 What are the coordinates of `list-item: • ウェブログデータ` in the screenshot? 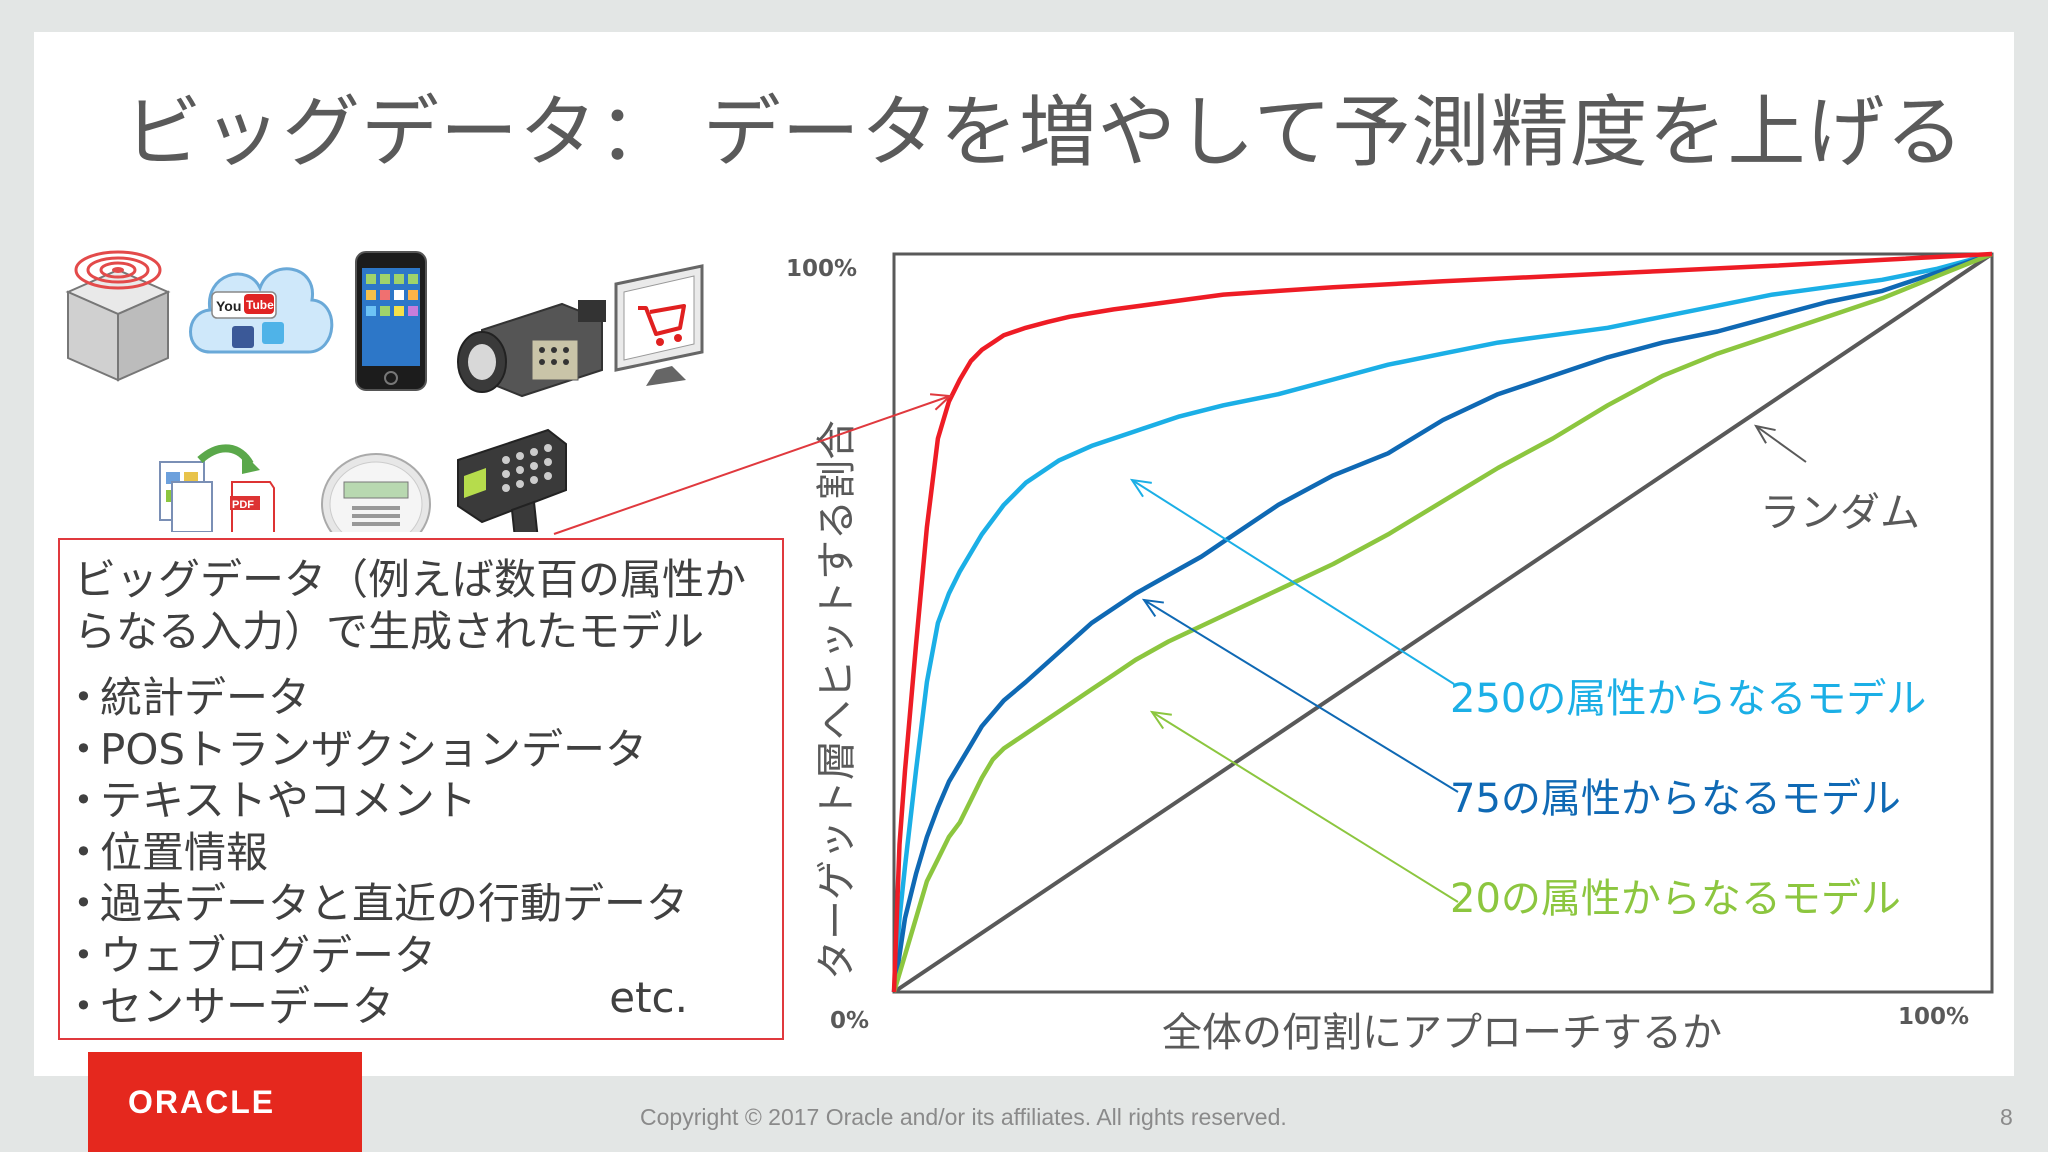 It's located at (255, 955).